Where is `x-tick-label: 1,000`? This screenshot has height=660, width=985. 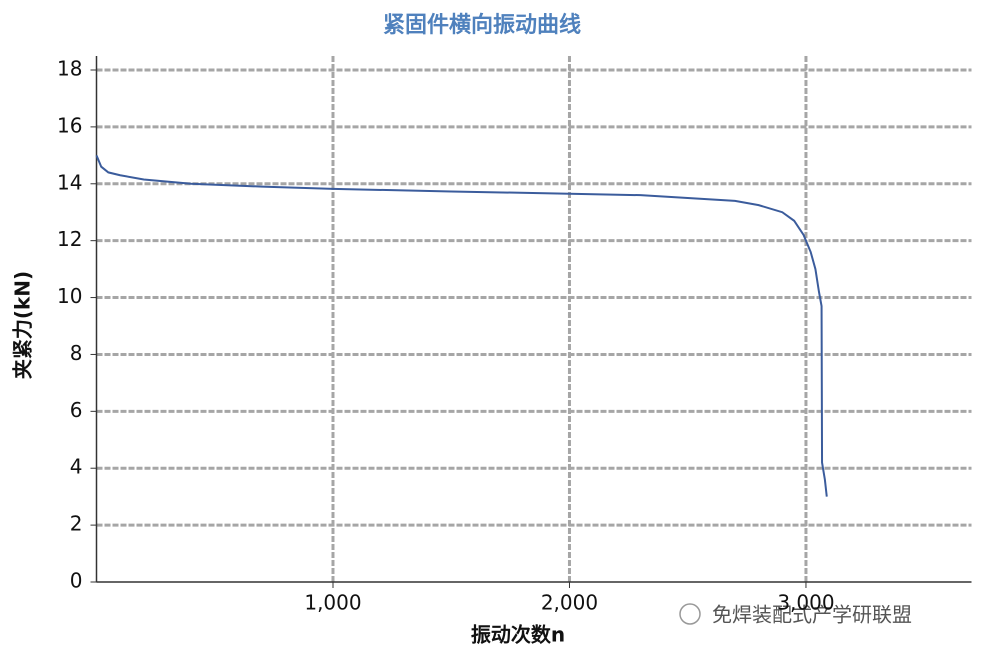
x-tick-label: 1,000 is located at coordinates (332, 603).